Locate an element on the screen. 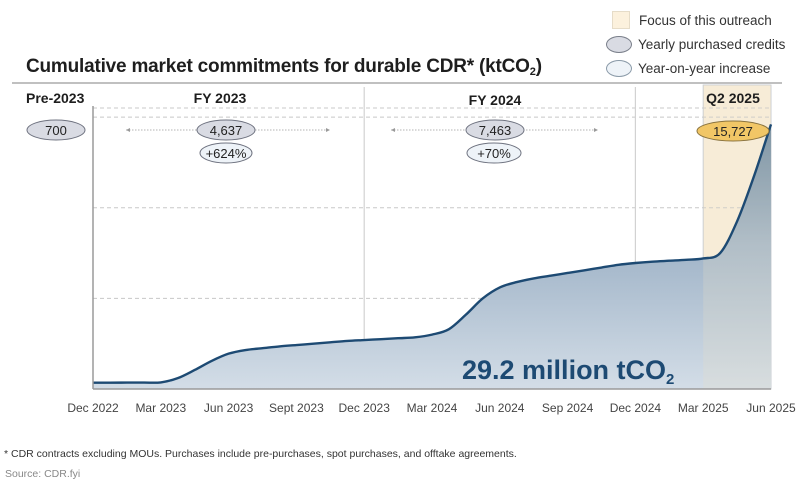 This screenshot has height=486, width=800. x-tick-label: Jun 2023 is located at coordinates (229, 408).